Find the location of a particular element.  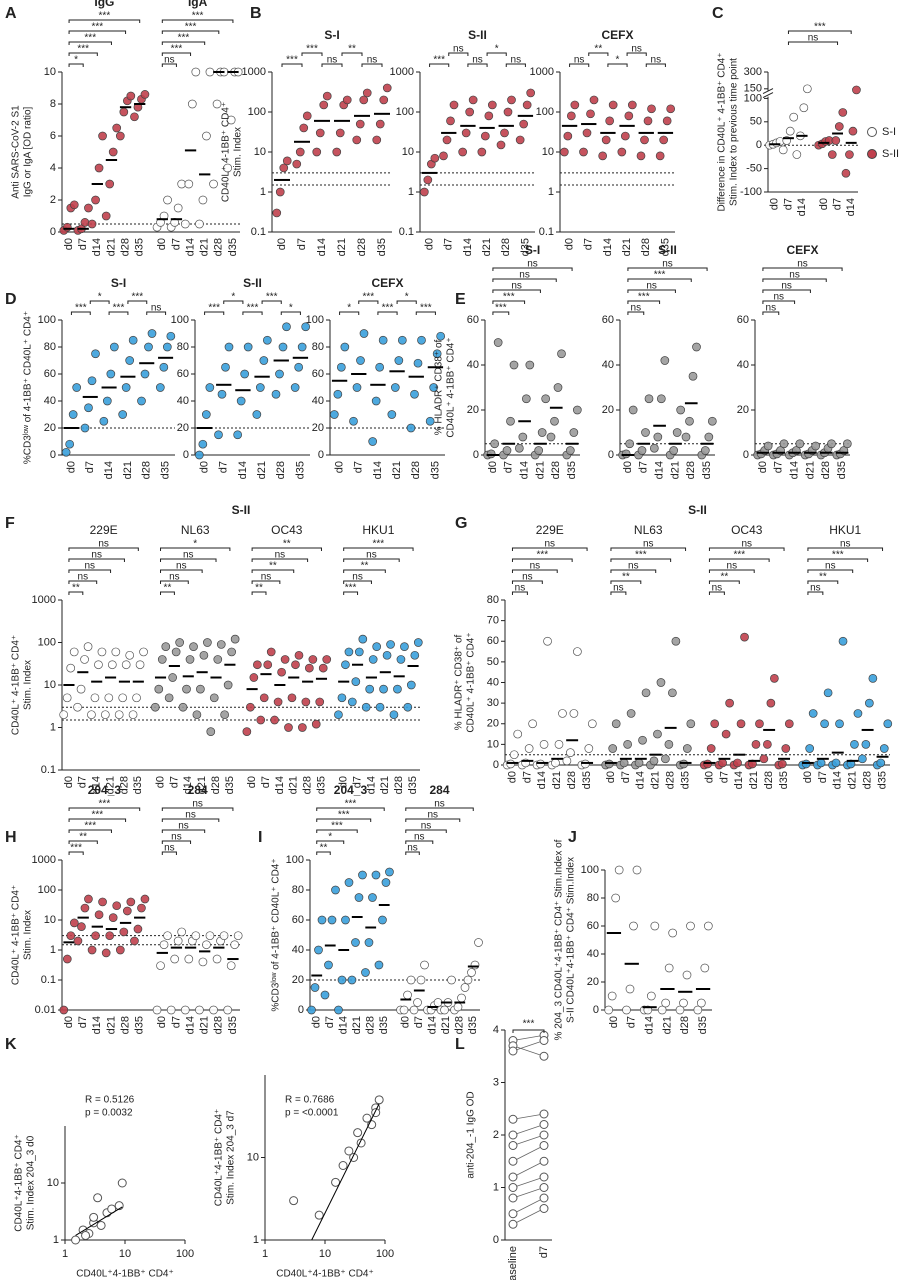

y-axis-label: Stim. Index 204_3 d0 is located at coordinates (31, 1182).